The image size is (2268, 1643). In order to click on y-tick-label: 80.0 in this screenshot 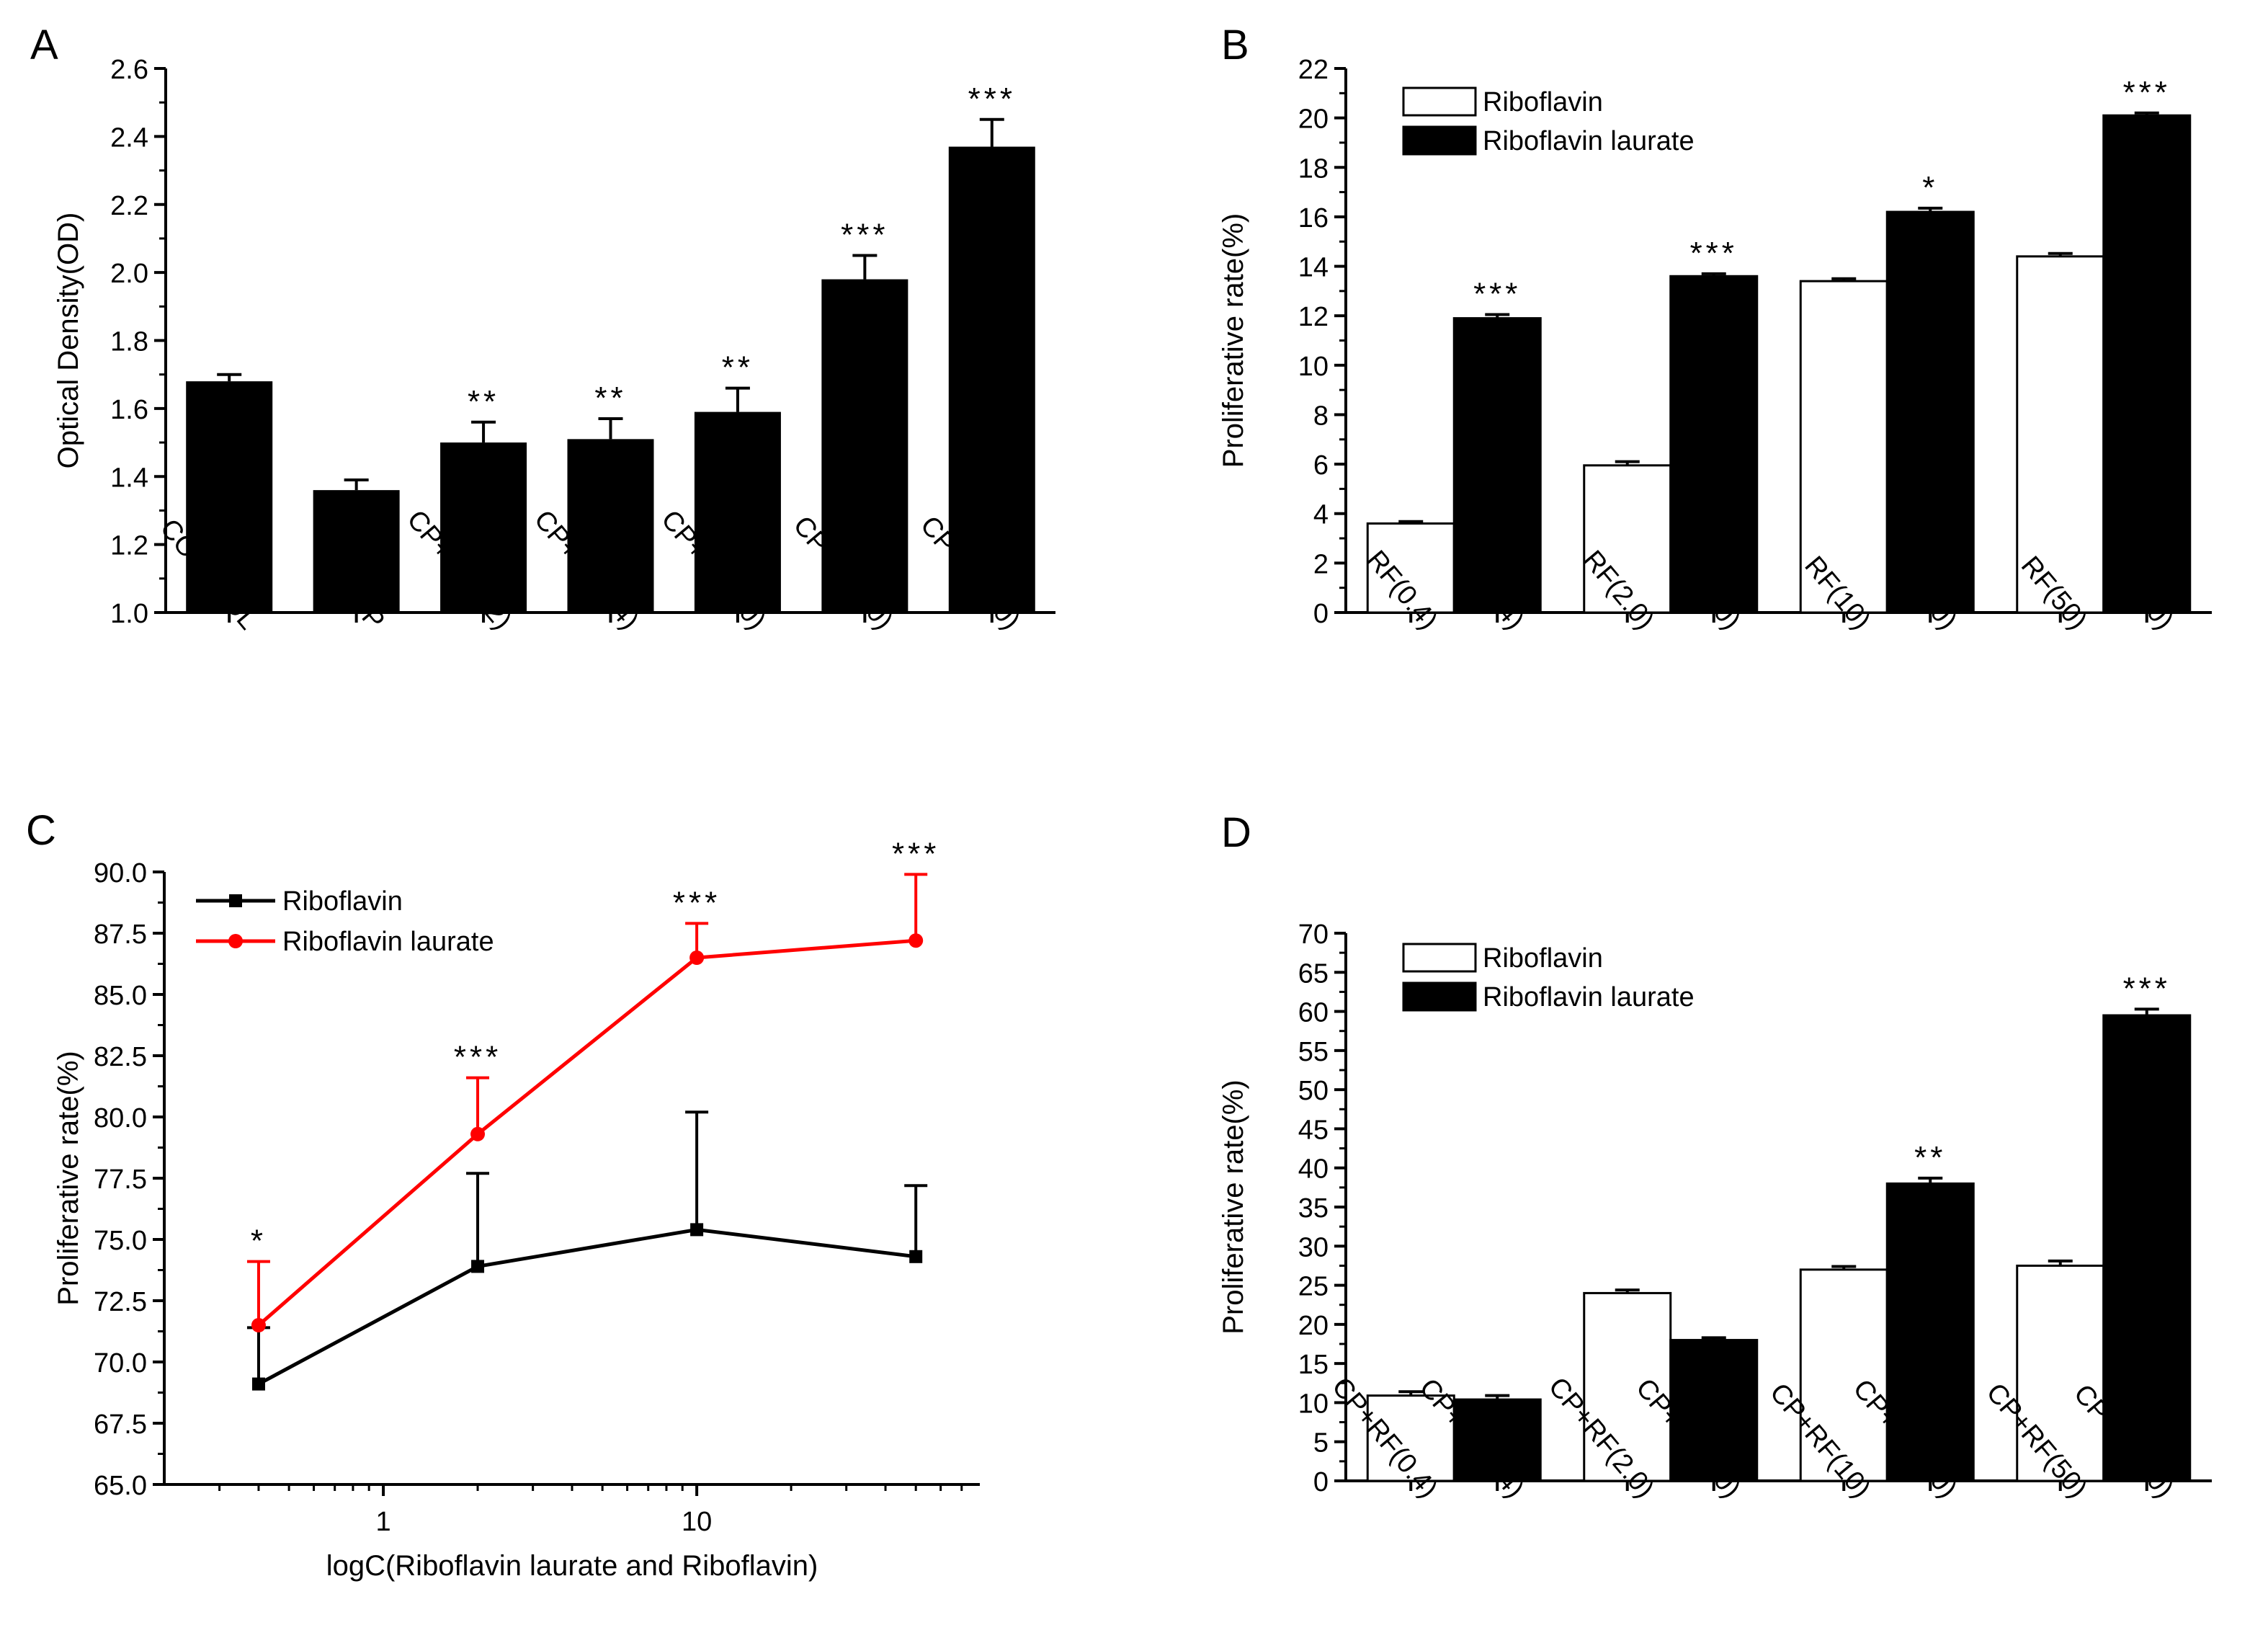, I will do `click(120, 1118)`.